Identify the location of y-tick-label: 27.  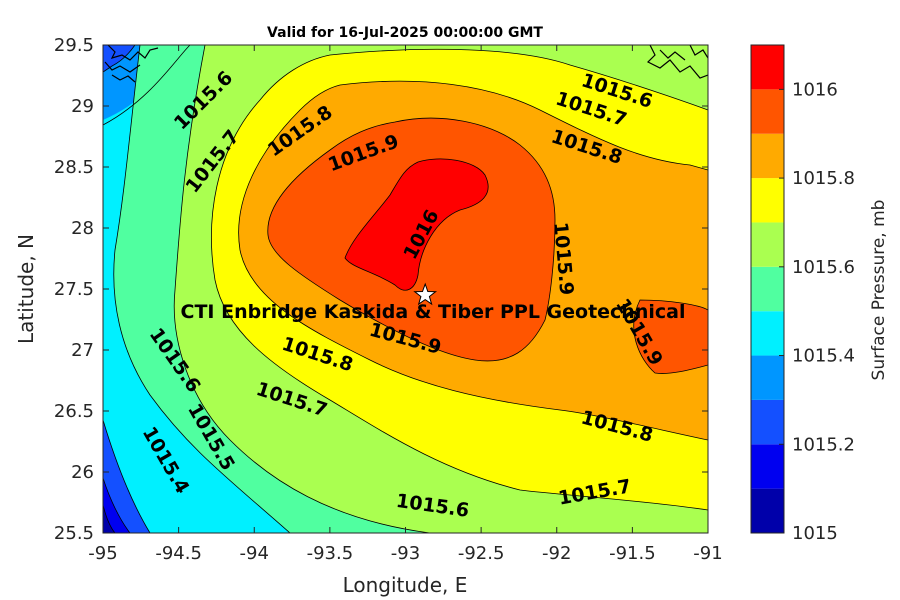
(82, 350).